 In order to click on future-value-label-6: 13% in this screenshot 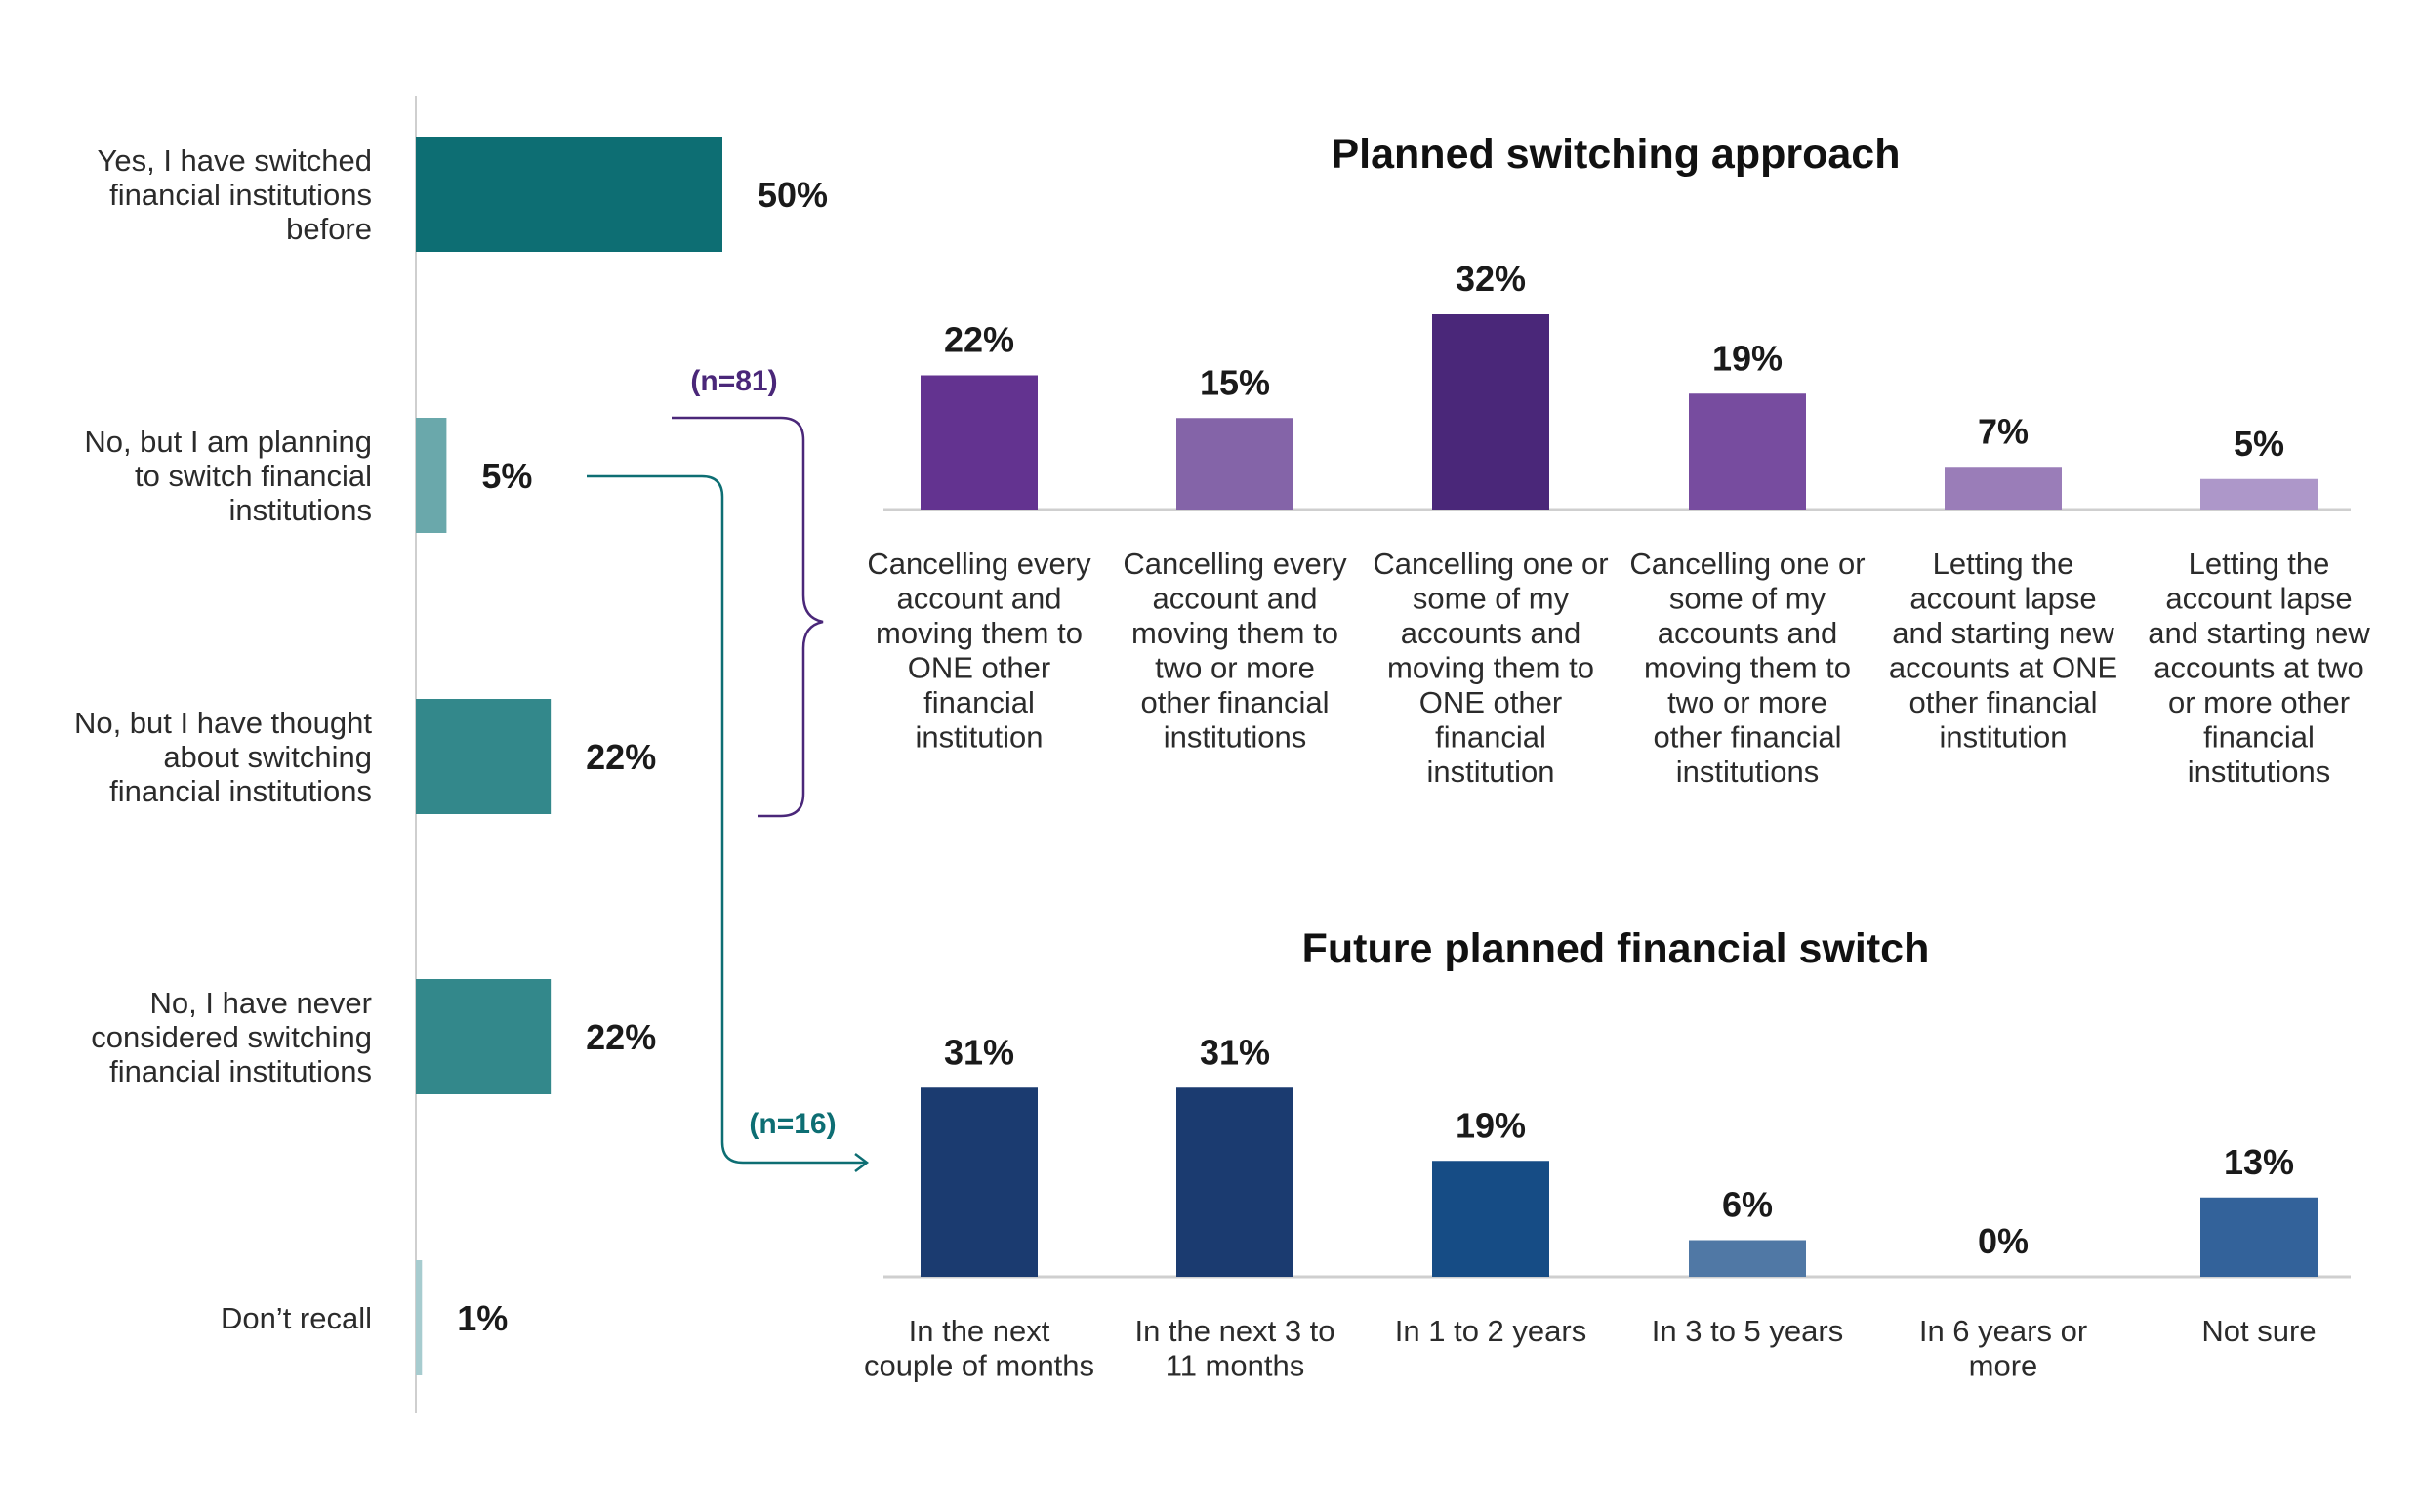, I will do `click(2259, 1162)`.